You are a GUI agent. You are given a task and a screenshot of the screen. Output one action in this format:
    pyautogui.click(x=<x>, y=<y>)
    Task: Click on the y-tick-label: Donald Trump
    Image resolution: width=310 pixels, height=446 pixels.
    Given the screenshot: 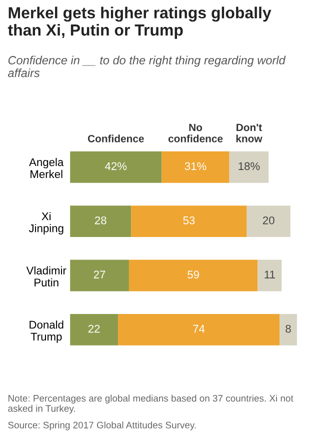 What is the action you would take?
    pyautogui.click(x=47, y=331)
    